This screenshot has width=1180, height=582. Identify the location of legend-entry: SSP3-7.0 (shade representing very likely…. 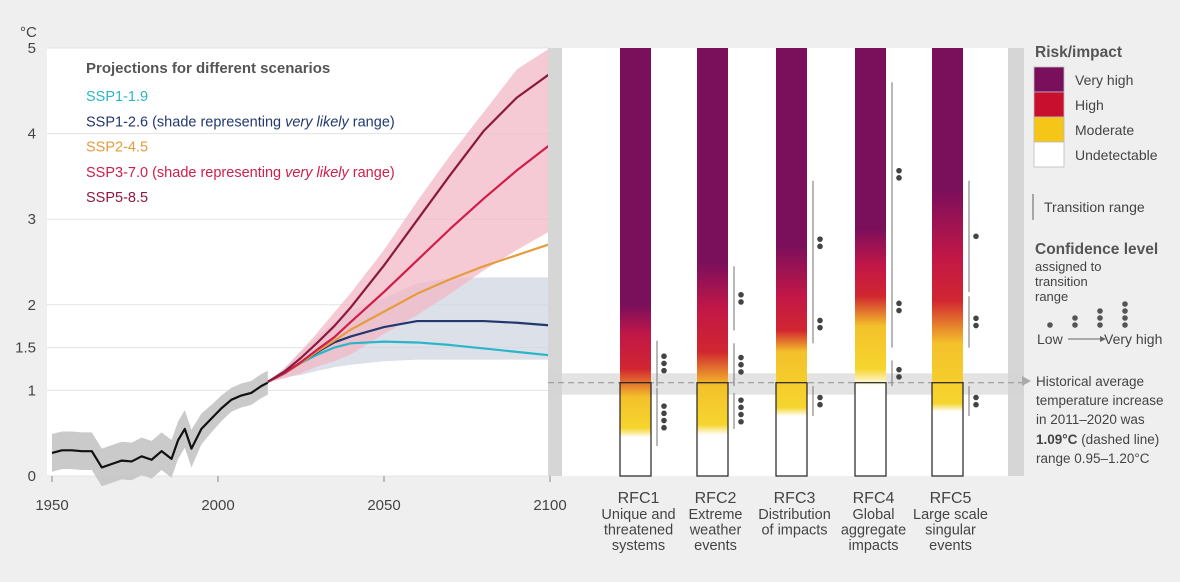
(240, 173).